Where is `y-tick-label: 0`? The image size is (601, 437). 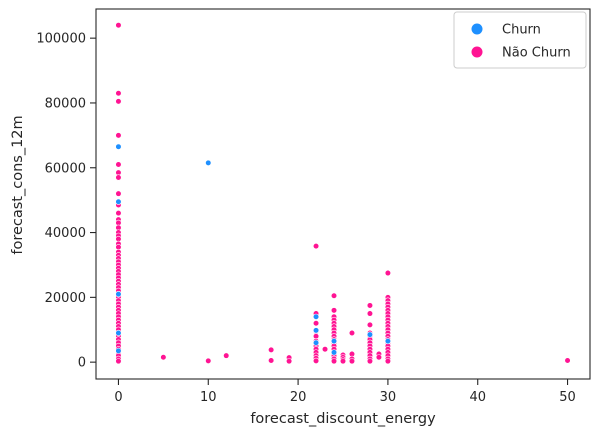 y-tick-label: 0 is located at coordinates (82, 363).